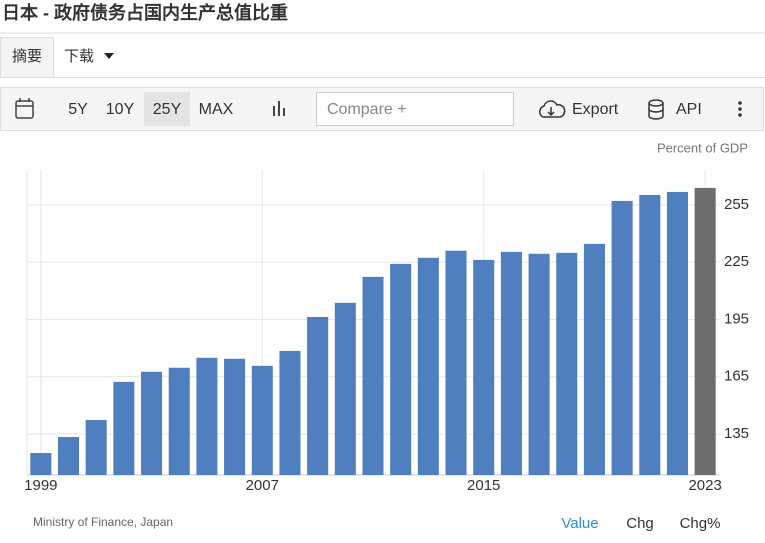 The height and width of the screenshot is (543, 765). Describe the element at coordinates (740, 109) in the screenshot. I see `menu-icon` at that location.